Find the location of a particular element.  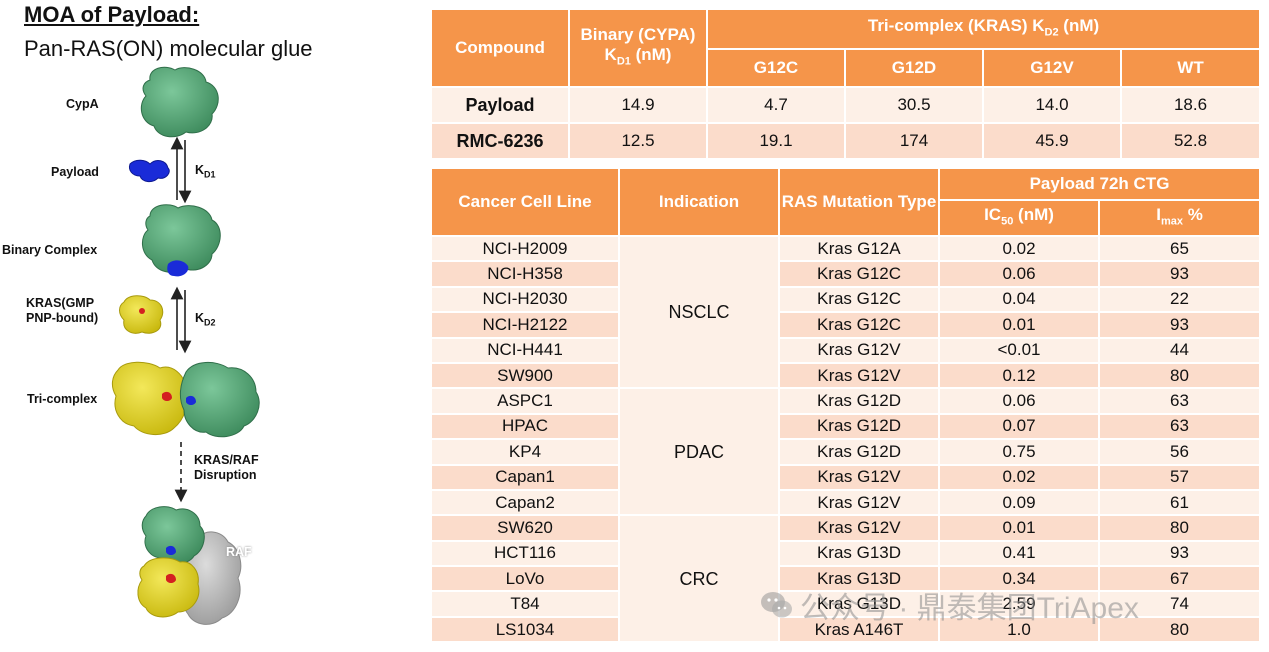

header-payload-ctg: Payload 72h CTG is located at coordinates (1099, 184).